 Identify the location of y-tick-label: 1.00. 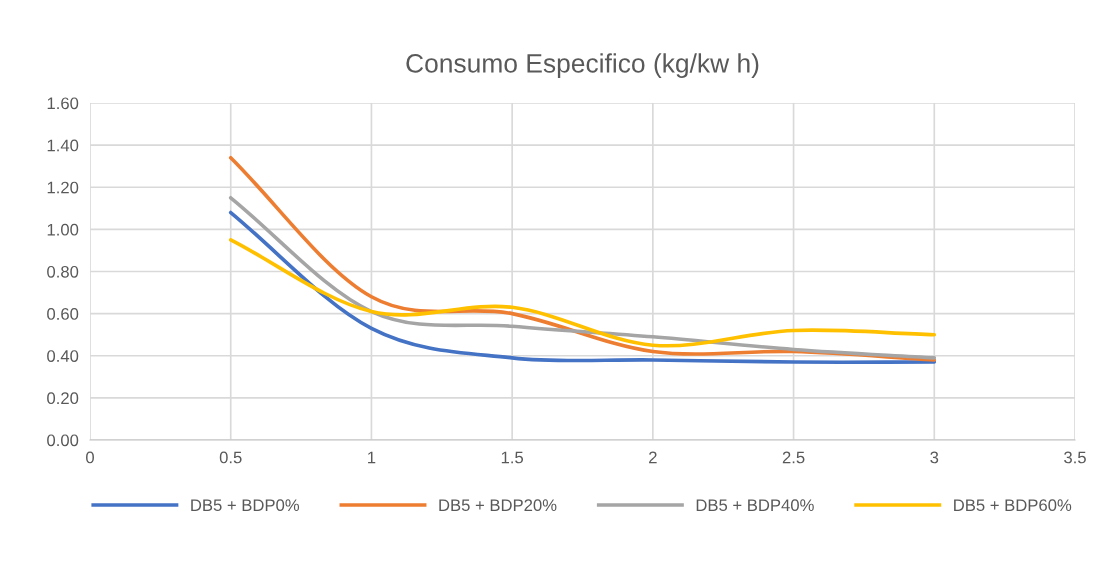
(63, 229).